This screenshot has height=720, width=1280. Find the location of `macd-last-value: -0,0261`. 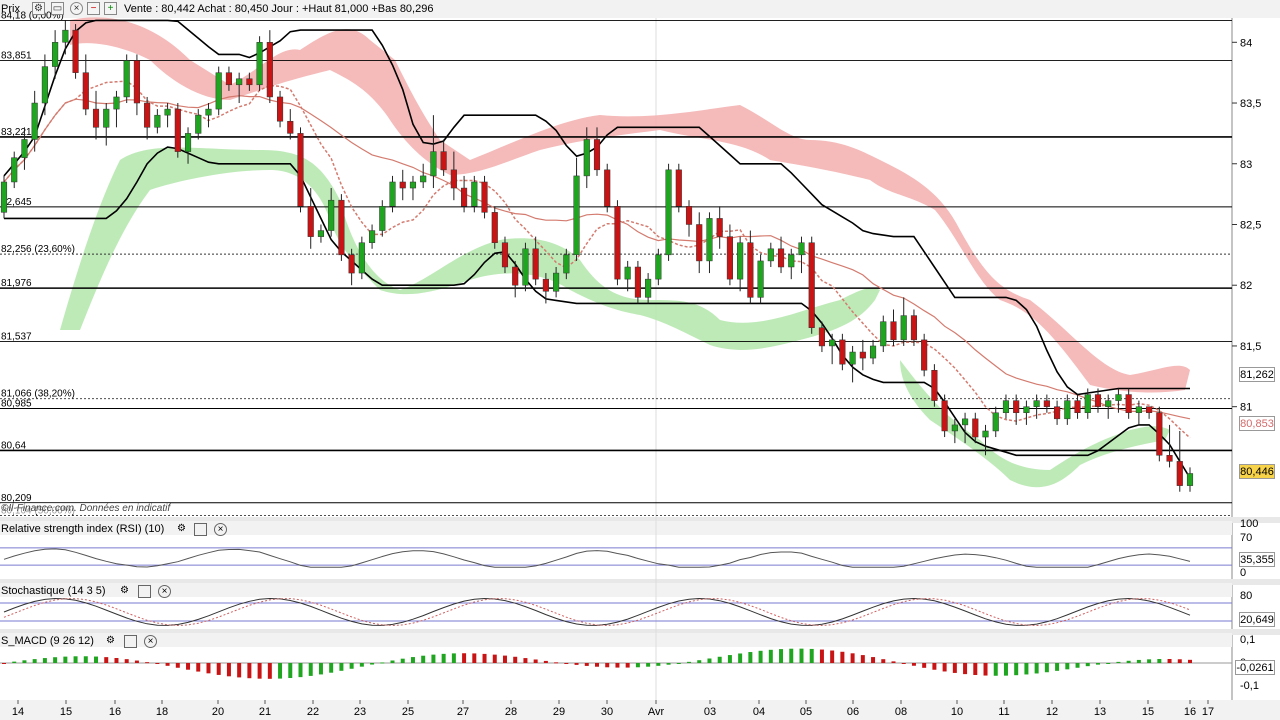

macd-last-value: -0,0261 is located at coordinates (1255, 667).